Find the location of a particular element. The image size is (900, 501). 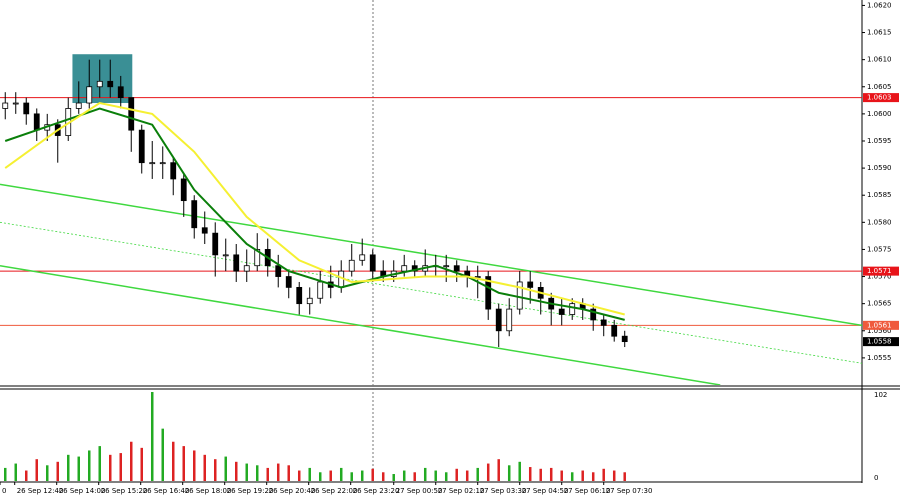

x-tick-label: 26 Sep 23:20 is located at coordinates (376, 491).